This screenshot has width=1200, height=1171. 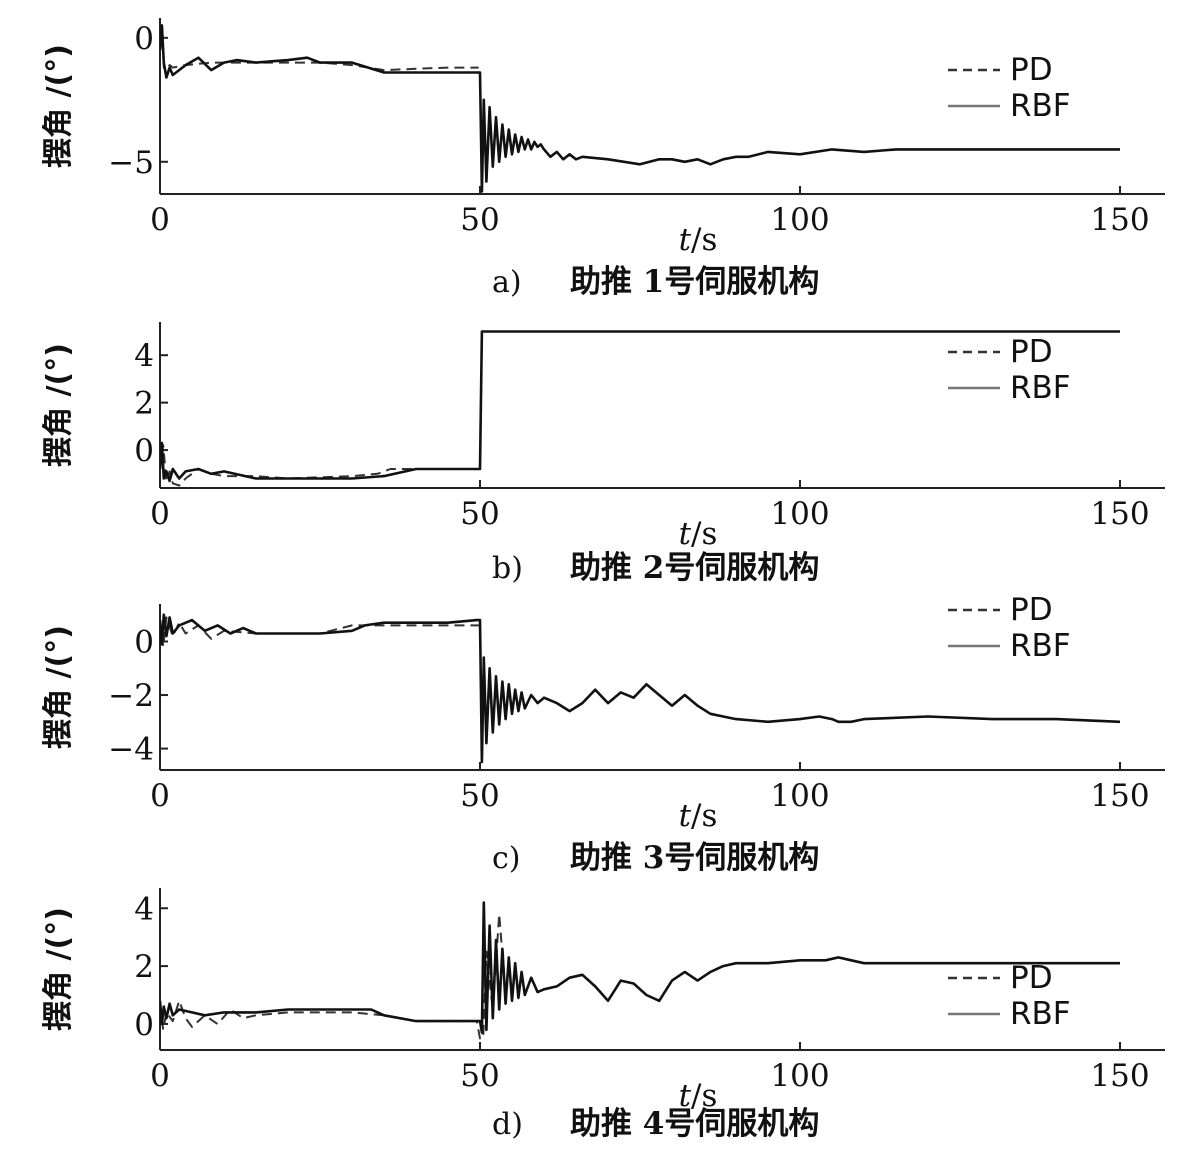 I want to click on y-tick-label: −5, so click(x=131, y=163).